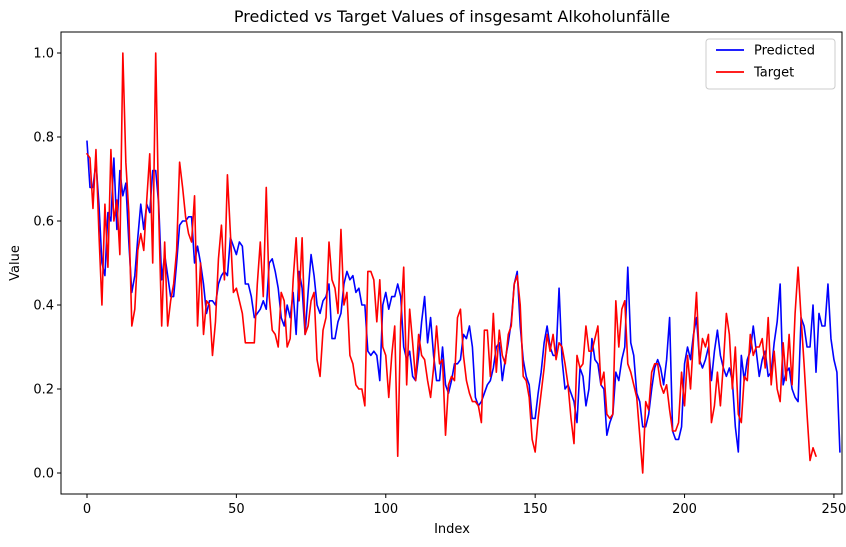  I want to click on y-tick-label: 0.2, so click(43, 390).